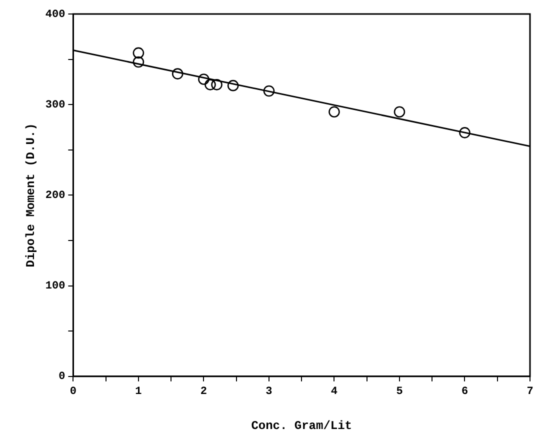 The height and width of the screenshot is (441, 552). I want to click on y-tick-label: 200, so click(55, 196).